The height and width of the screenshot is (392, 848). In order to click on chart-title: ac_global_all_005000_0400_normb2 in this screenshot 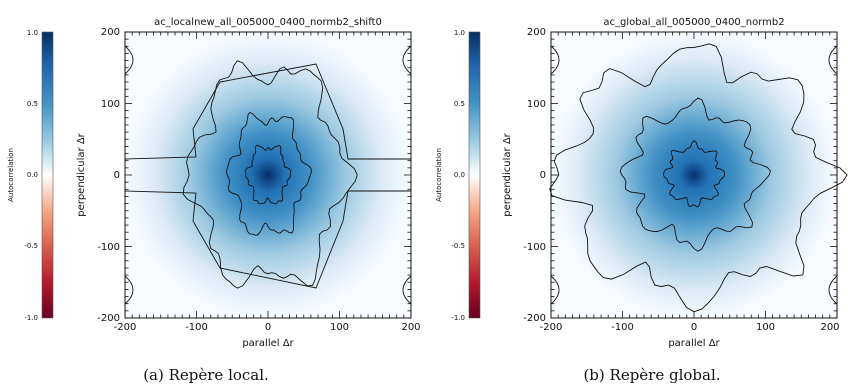, I will do `click(693, 22)`.